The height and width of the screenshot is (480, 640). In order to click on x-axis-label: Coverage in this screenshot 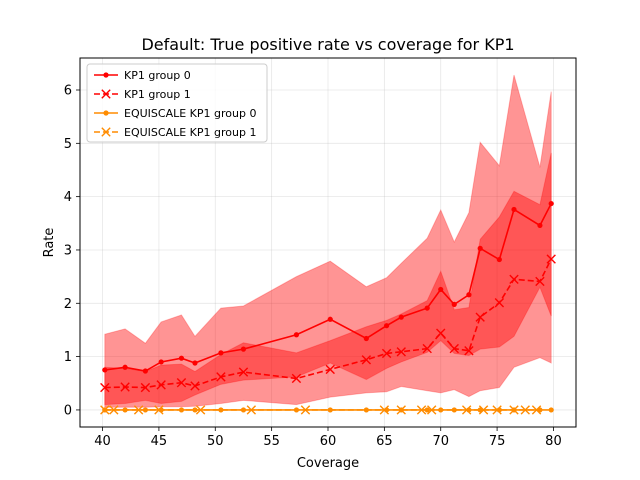, I will do `click(328, 463)`.